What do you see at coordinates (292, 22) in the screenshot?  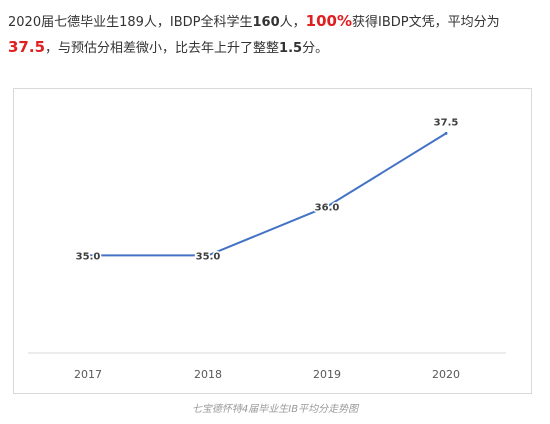 I see `intro-text-2: 人，` at bounding box center [292, 22].